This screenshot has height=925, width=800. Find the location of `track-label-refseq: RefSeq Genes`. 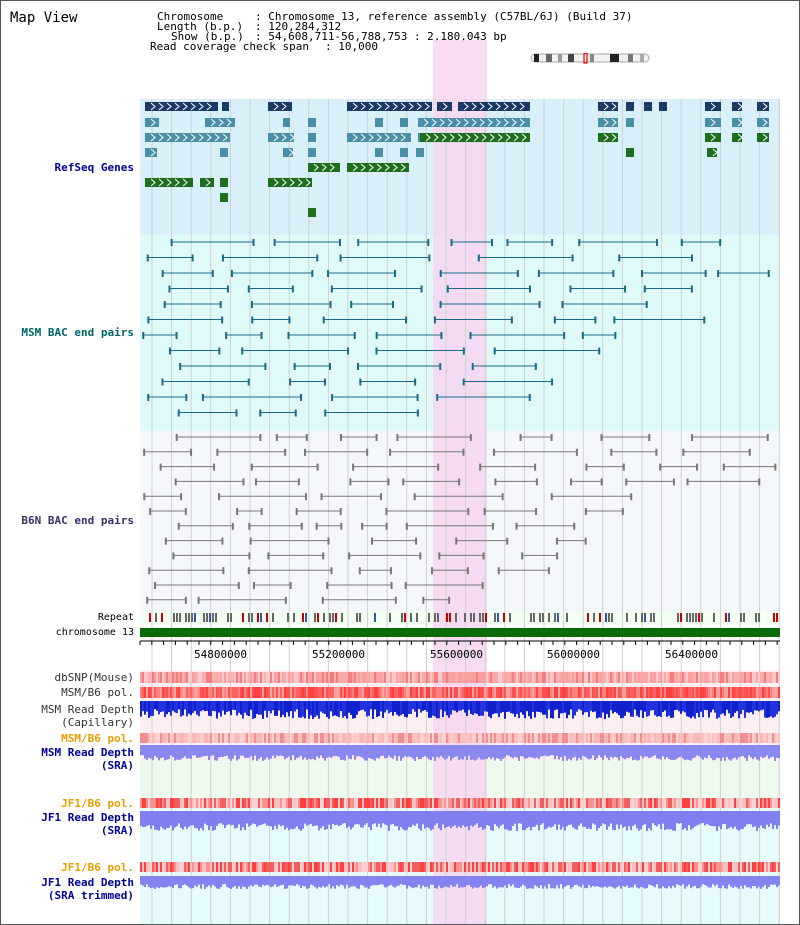

track-label-refseq: RefSeq Genes is located at coordinates (94, 167).